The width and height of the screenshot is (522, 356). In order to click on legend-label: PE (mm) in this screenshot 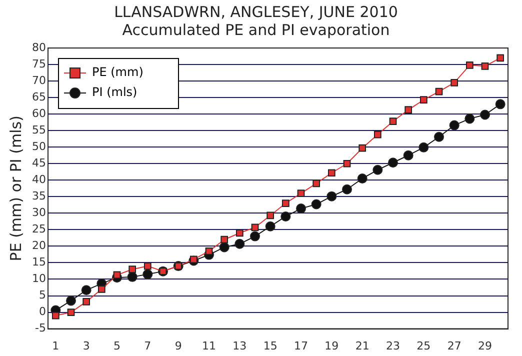, I will do `click(118, 72)`.